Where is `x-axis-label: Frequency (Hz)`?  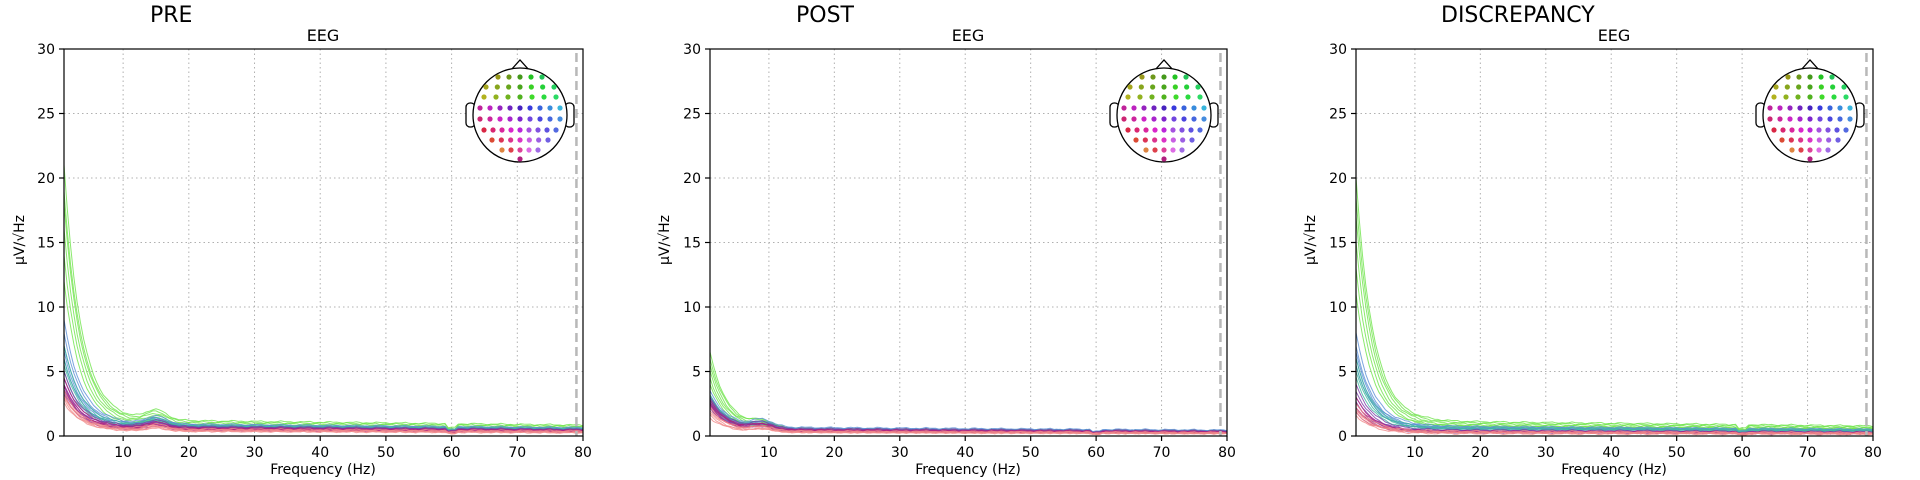 x-axis-label: Frequency (Hz) is located at coordinates (968, 470).